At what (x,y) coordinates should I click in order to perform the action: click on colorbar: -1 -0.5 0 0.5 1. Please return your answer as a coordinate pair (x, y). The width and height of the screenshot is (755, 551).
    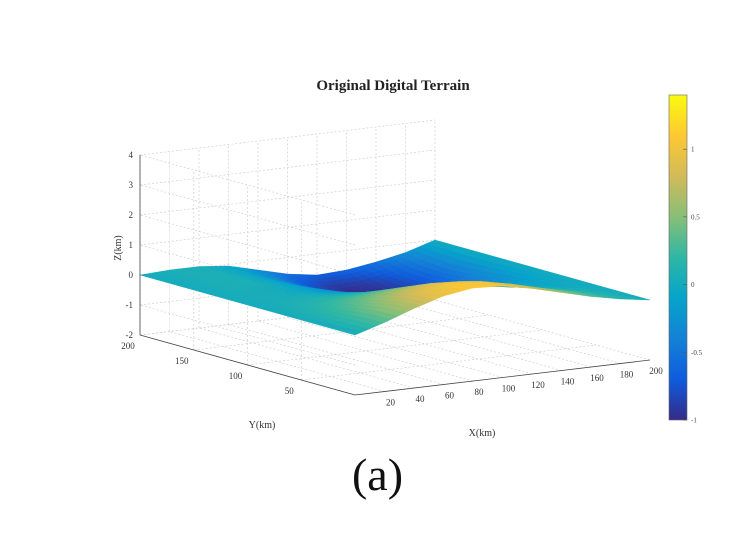
    Looking at the image, I should click on (685, 259).